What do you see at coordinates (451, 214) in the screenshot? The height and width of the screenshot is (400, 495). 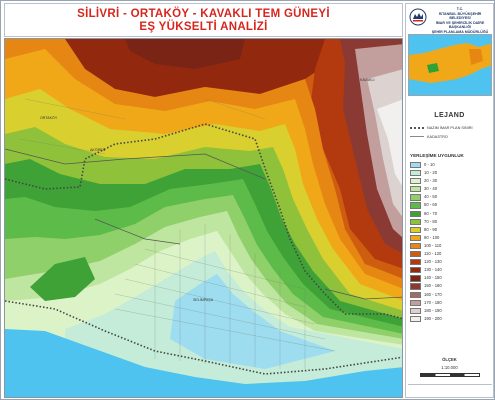 I see `legend-class-row: 60 - 70` at bounding box center [451, 214].